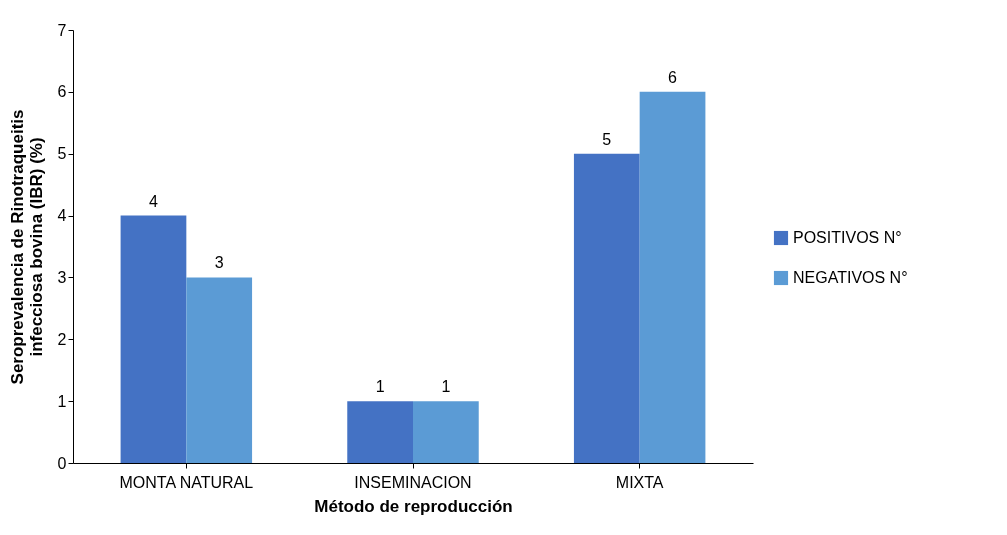 This screenshot has height=535, width=1007. Describe the element at coordinates (62, 216) in the screenshot. I see `y-tick-label: 4` at that location.